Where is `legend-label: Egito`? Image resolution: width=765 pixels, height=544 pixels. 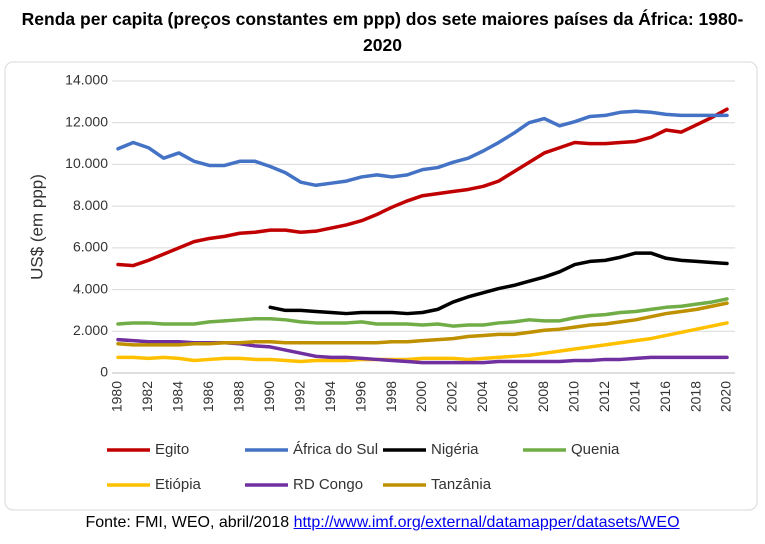
legend-label: Egito is located at coordinates (172, 449).